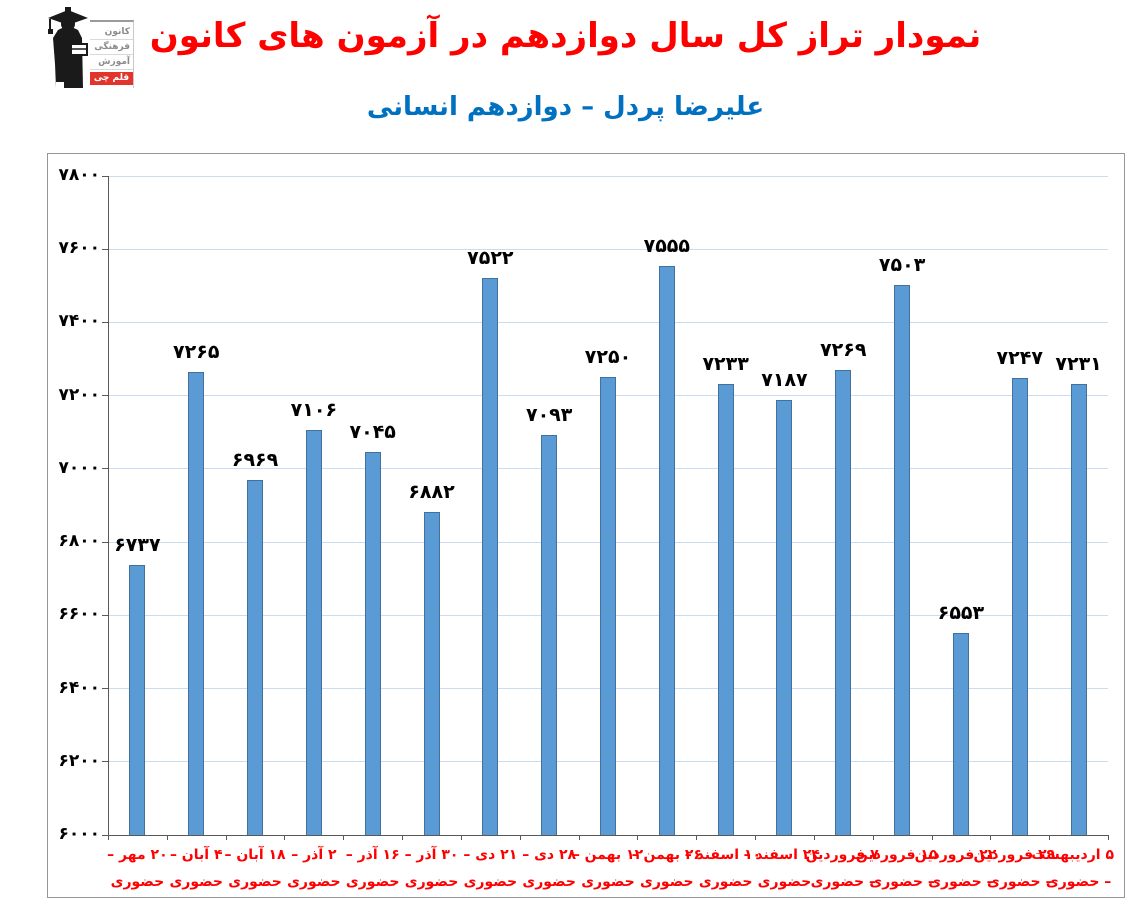  I want to click on x-tick-label: ۱۸ آبان – حضوری, so click(255, 869).